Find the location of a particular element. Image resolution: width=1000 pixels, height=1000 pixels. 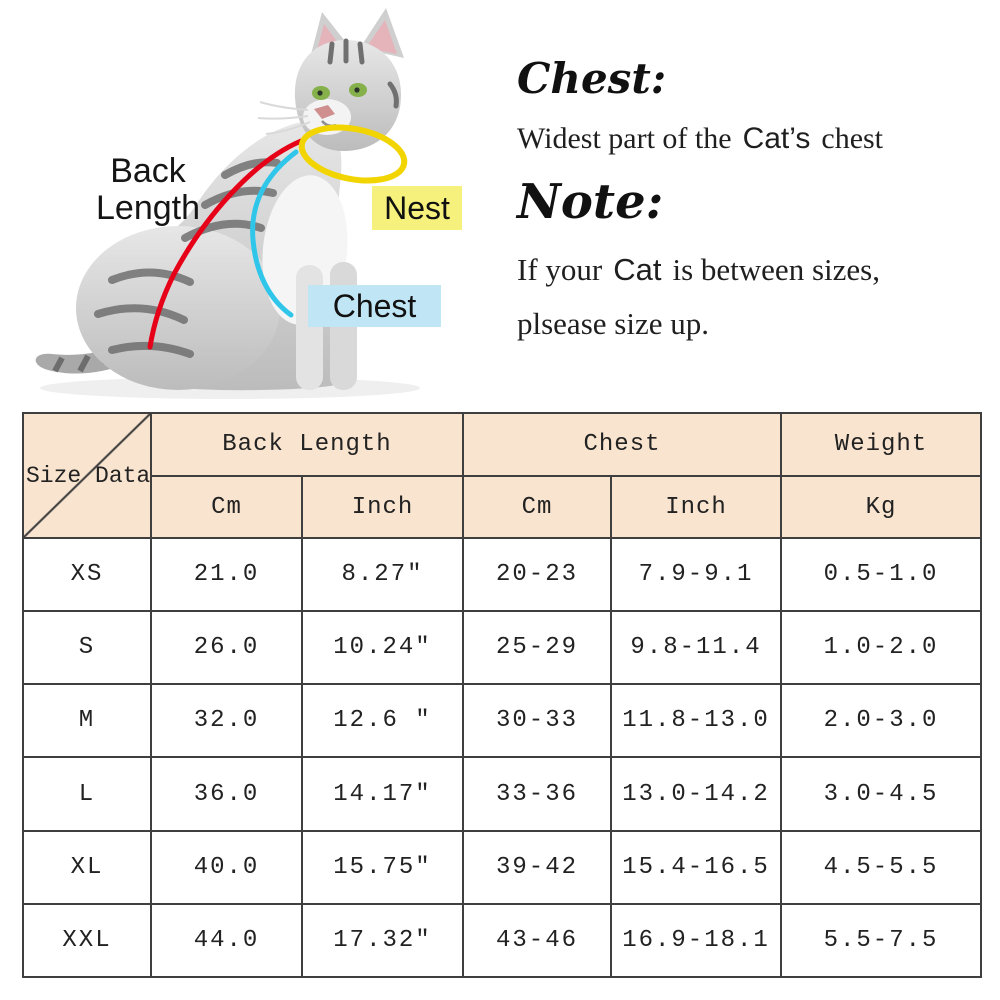

column-group-back-length: Back Length is located at coordinates (307, 444).